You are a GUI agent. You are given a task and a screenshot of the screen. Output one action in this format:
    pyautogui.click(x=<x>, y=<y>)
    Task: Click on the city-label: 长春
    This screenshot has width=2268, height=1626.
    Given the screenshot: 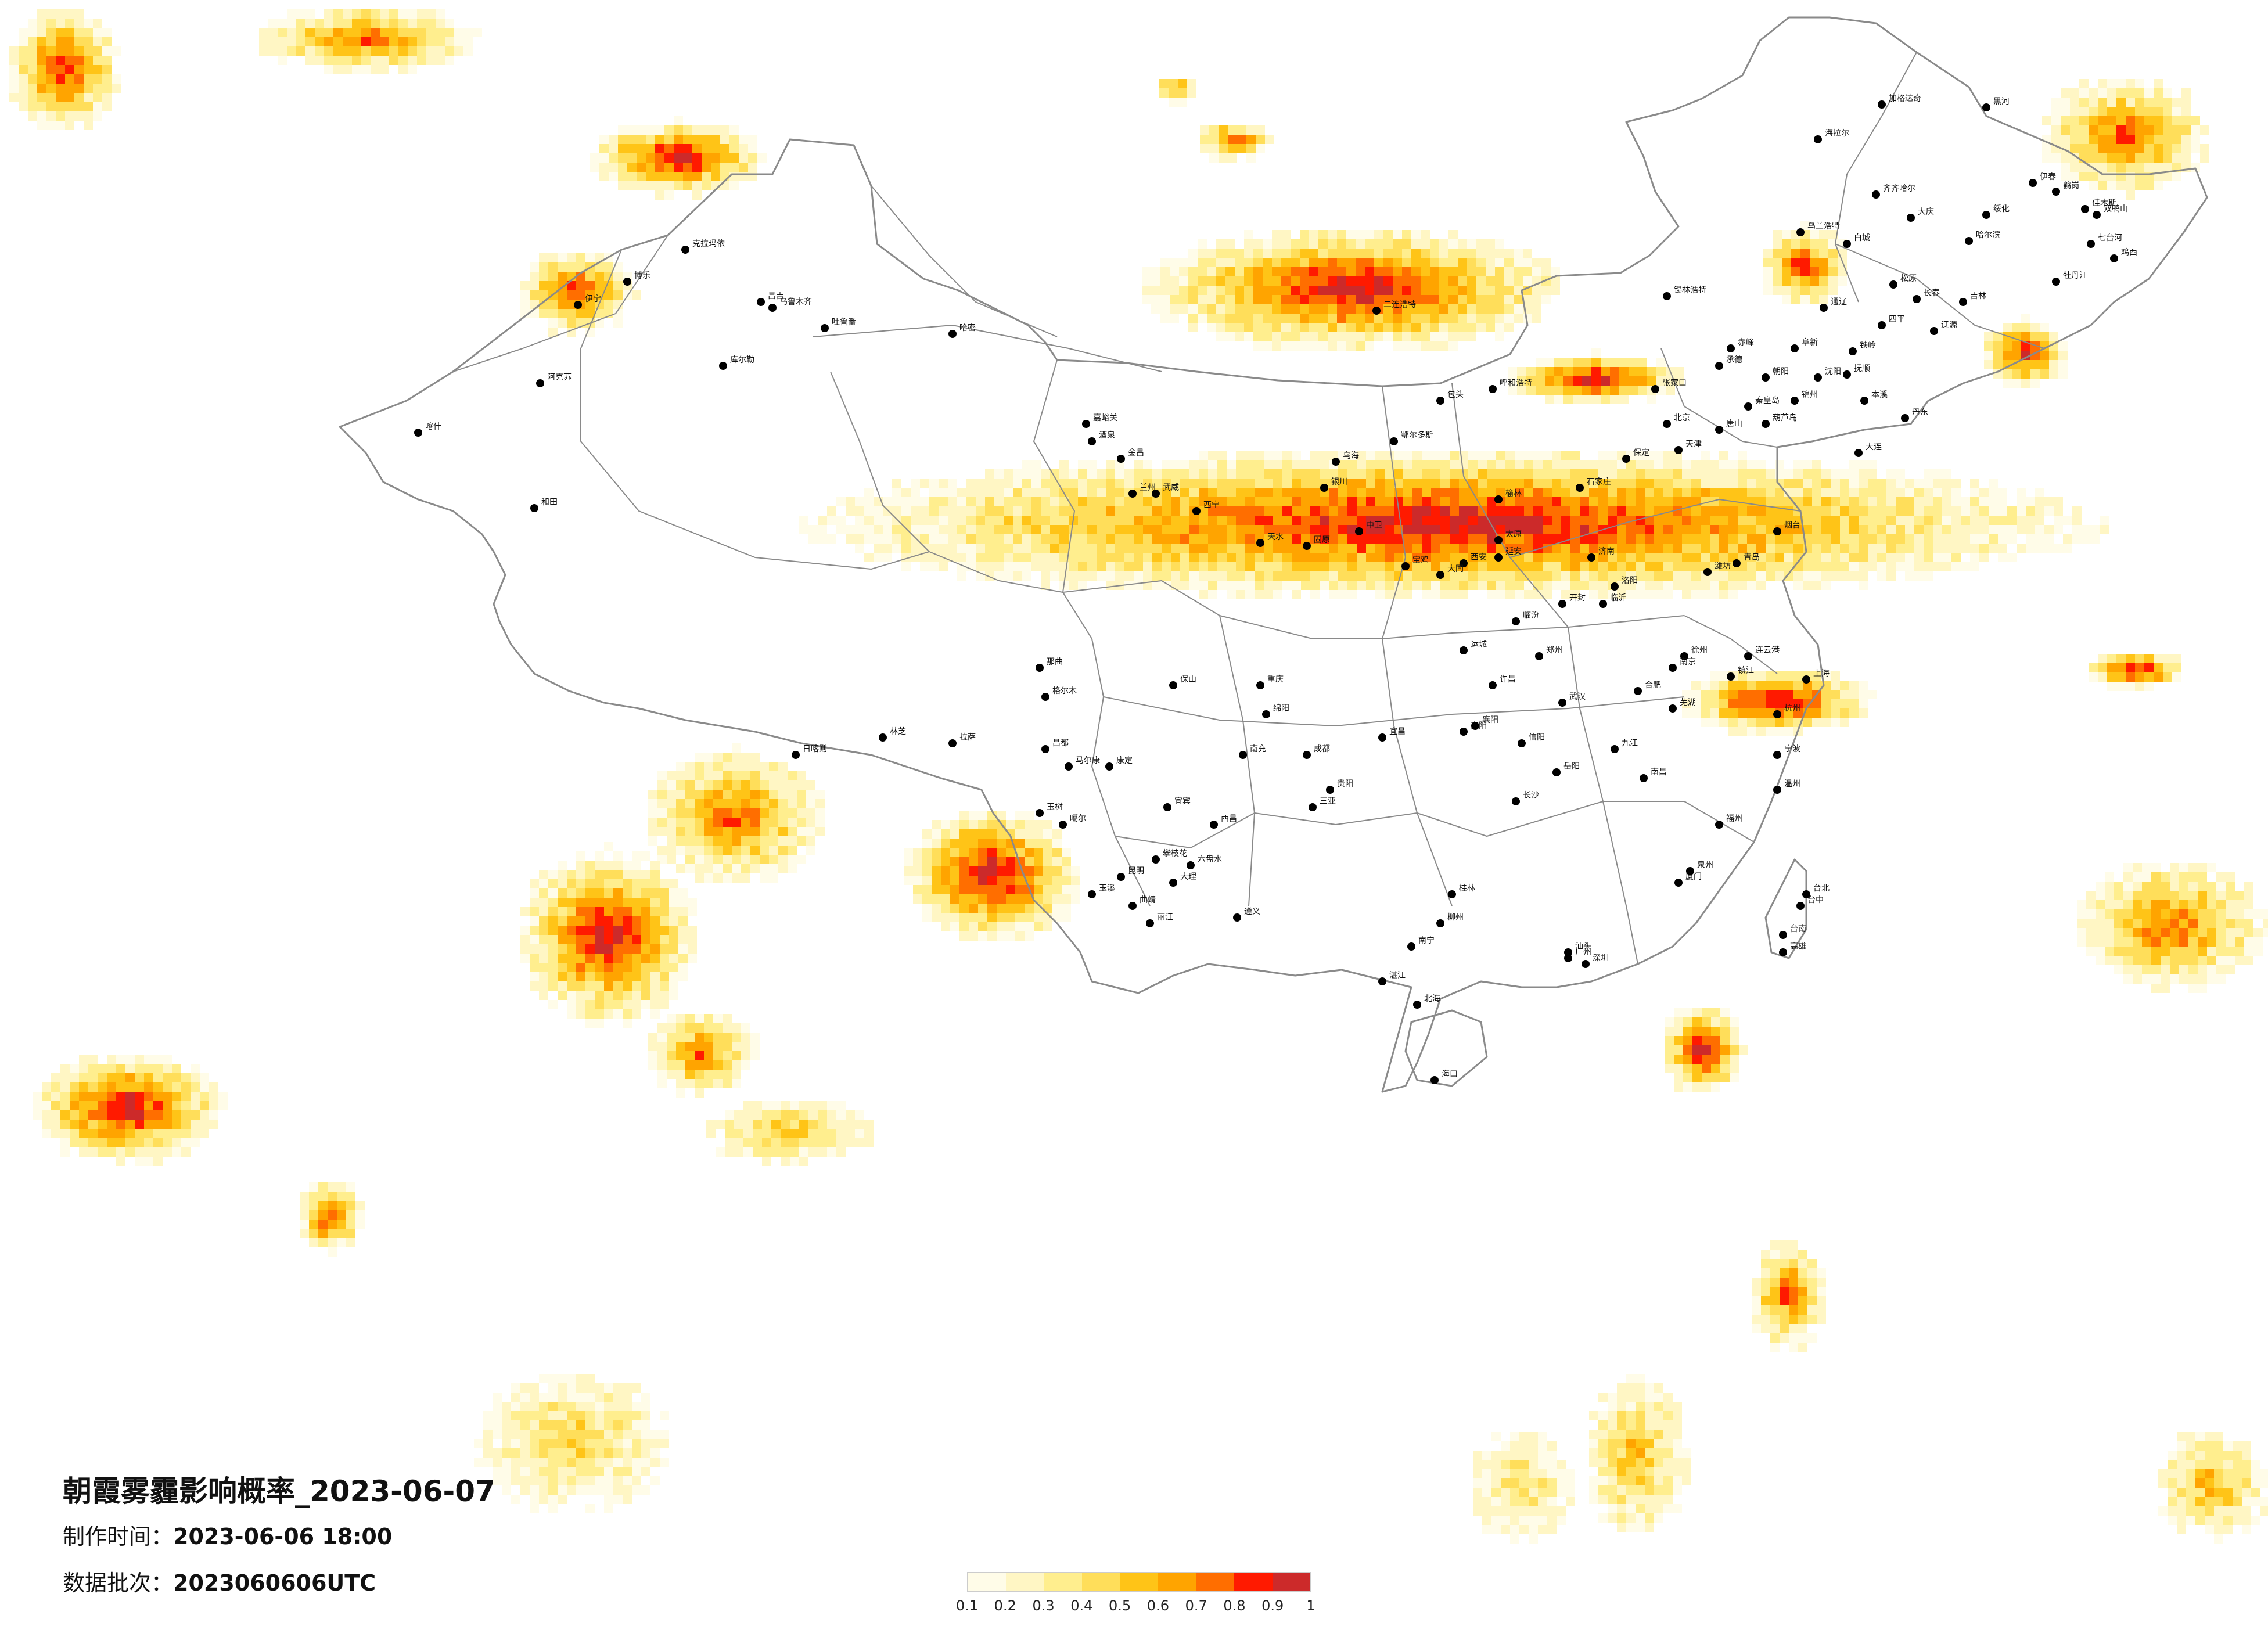 What is the action you would take?
    pyautogui.click(x=1932, y=293)
    